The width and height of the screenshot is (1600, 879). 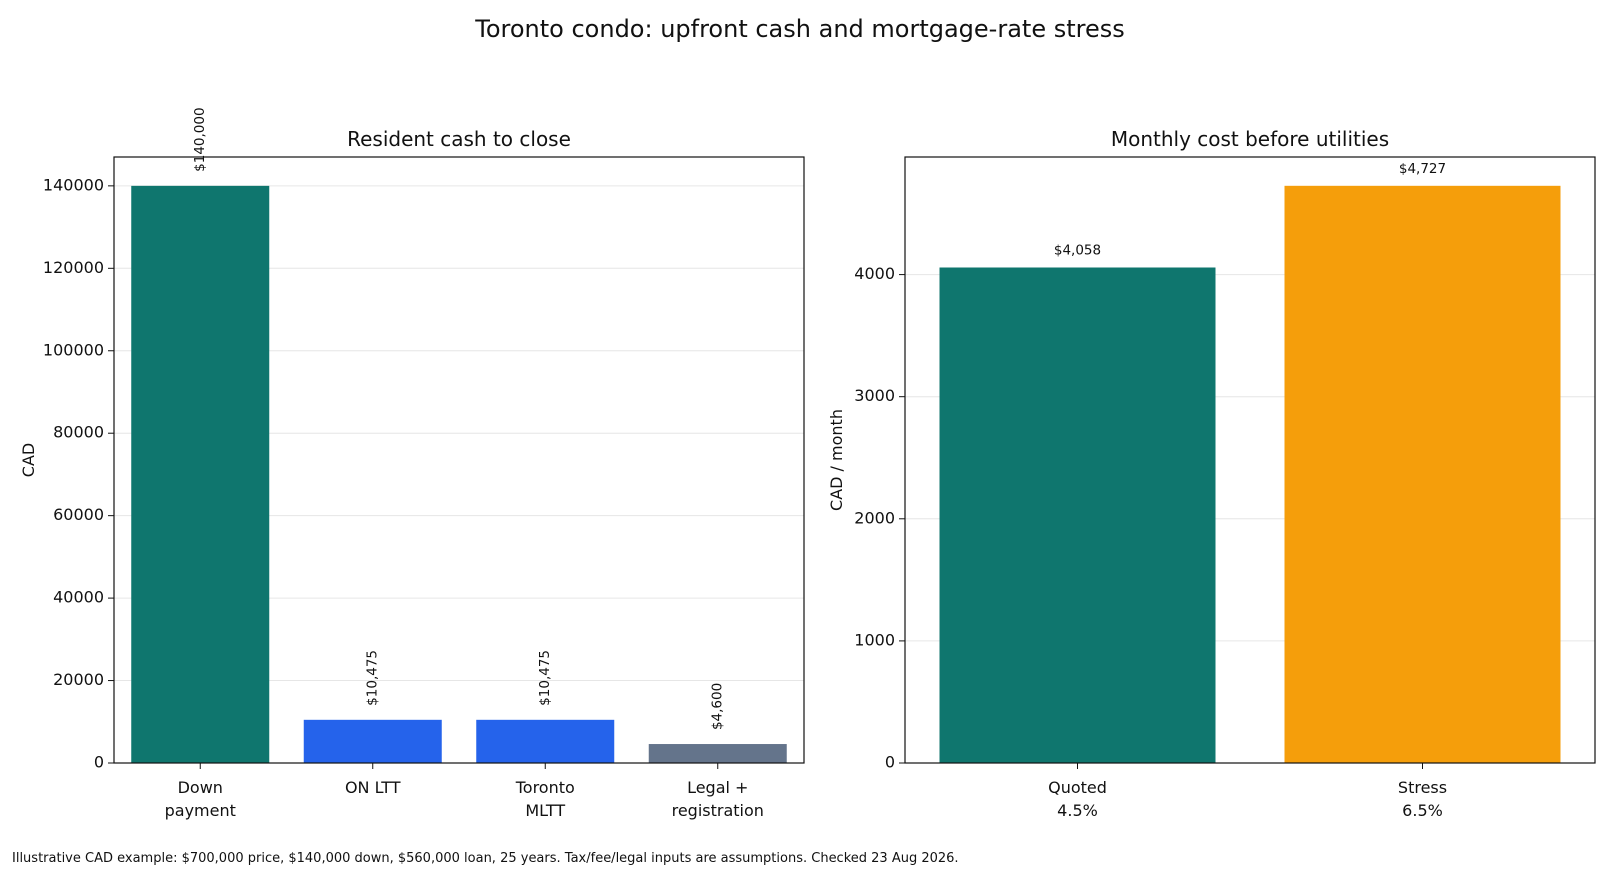 I want to click on x-tick-label: 6.5%, so click(x=1422, y=810).